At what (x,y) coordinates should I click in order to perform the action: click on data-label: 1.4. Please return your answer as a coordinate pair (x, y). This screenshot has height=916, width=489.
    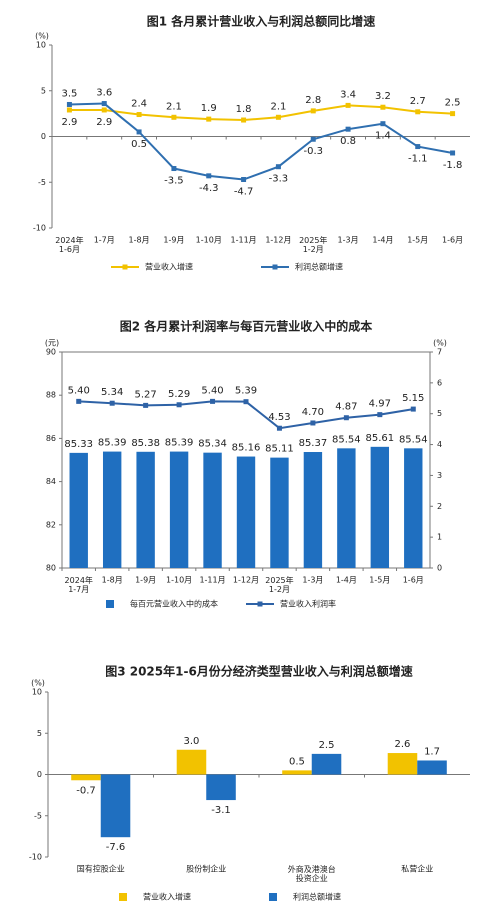
    Looking at the image, I should click on (383, 136).